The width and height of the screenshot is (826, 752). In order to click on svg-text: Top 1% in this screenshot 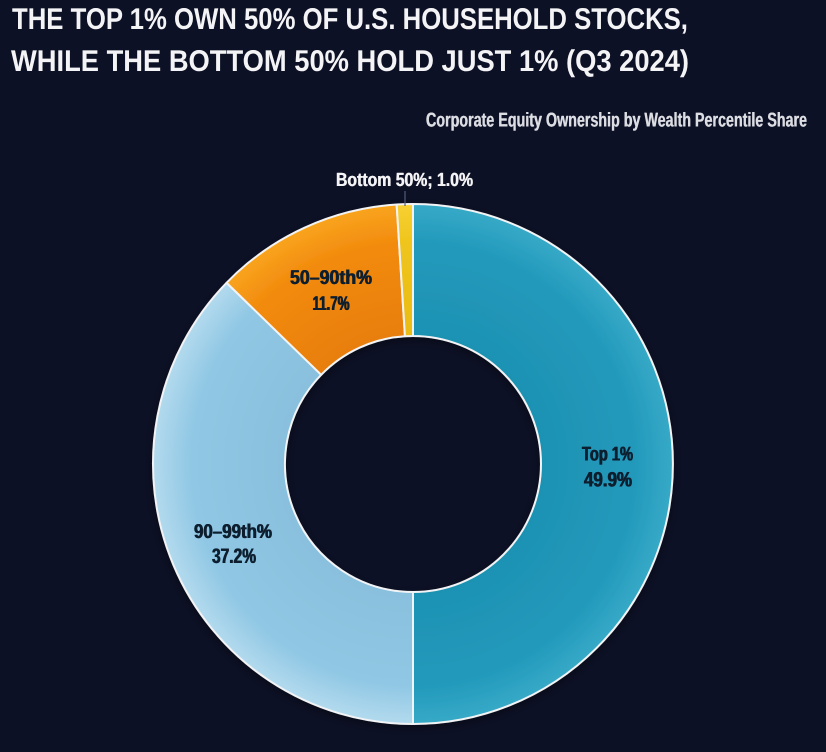, I will do `click(607, 455)`.